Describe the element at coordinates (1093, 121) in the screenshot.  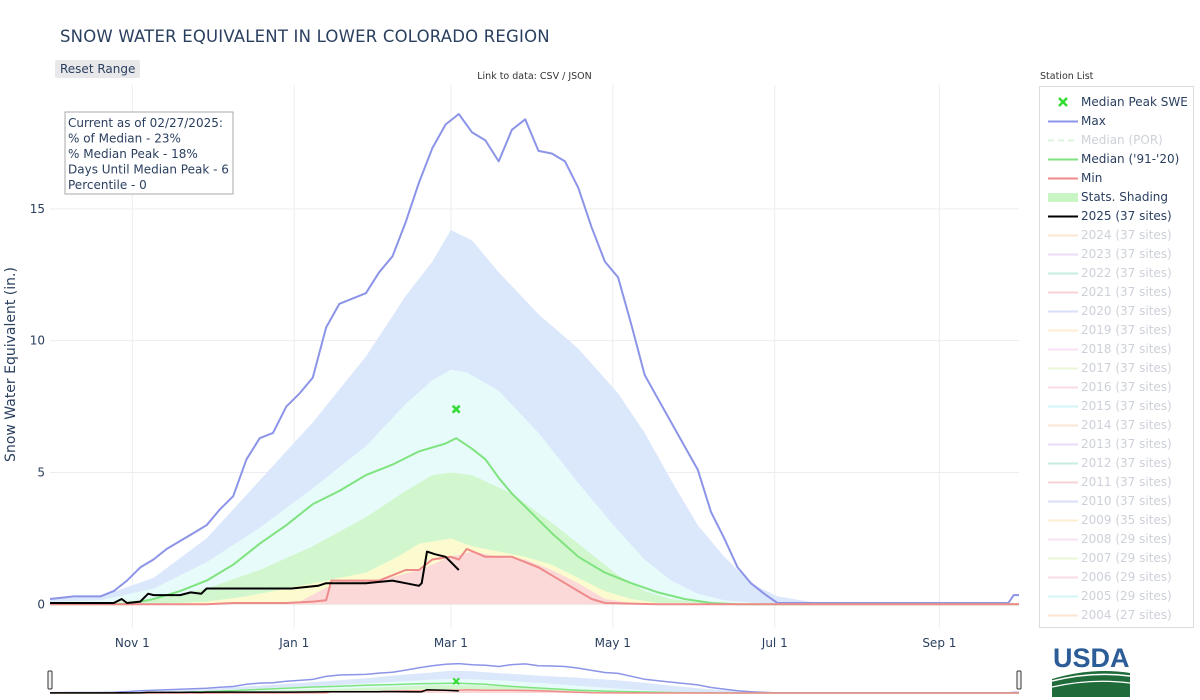
I see `legend-label: Max` at that location.